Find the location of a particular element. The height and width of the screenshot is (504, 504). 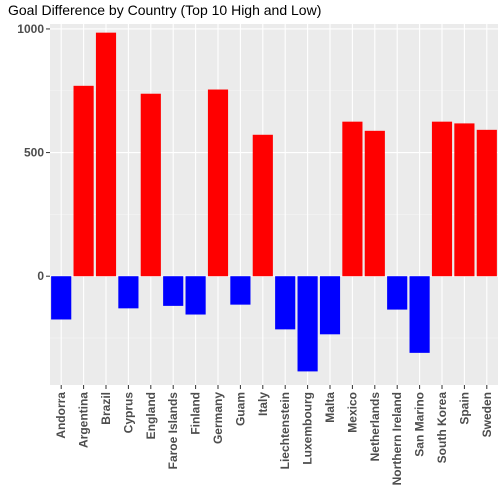

x-tick-label: Mexico is located at coordinates (352, 412).